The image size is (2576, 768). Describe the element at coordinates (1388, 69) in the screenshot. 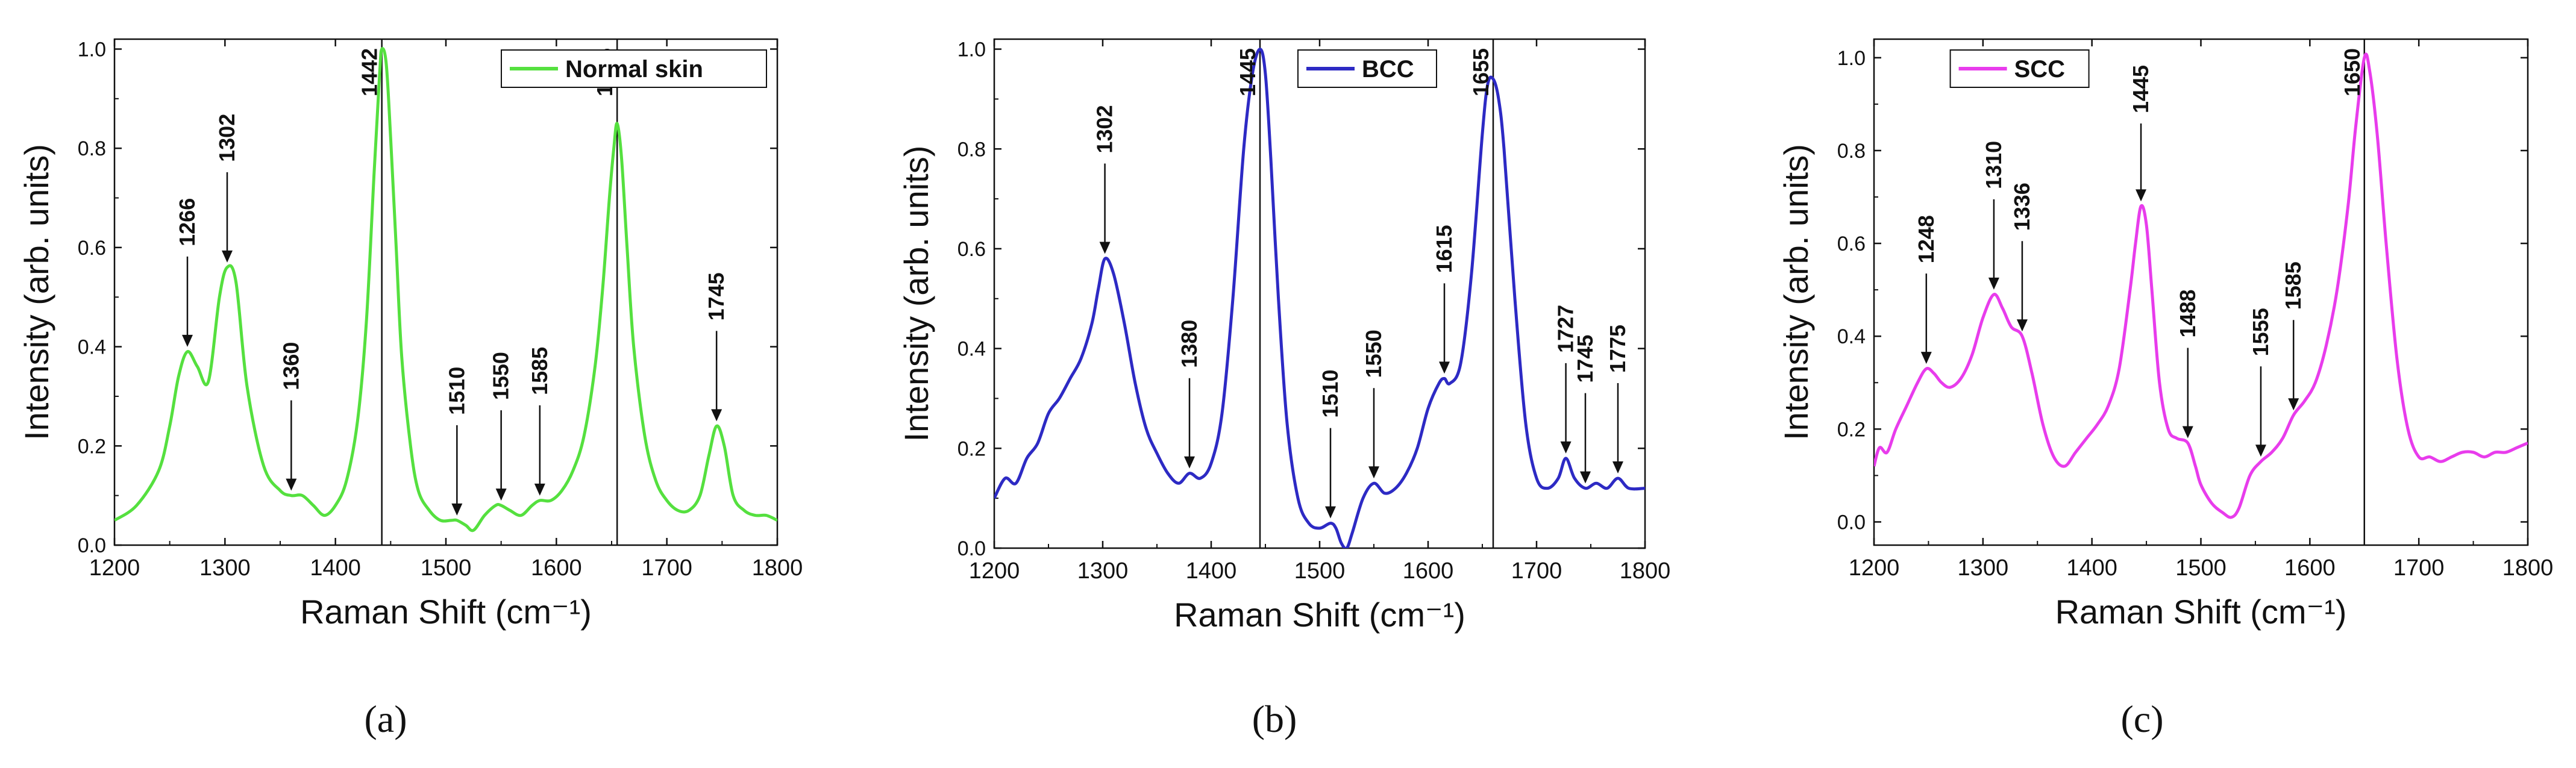

I see `legend-label: BCC` at that location.